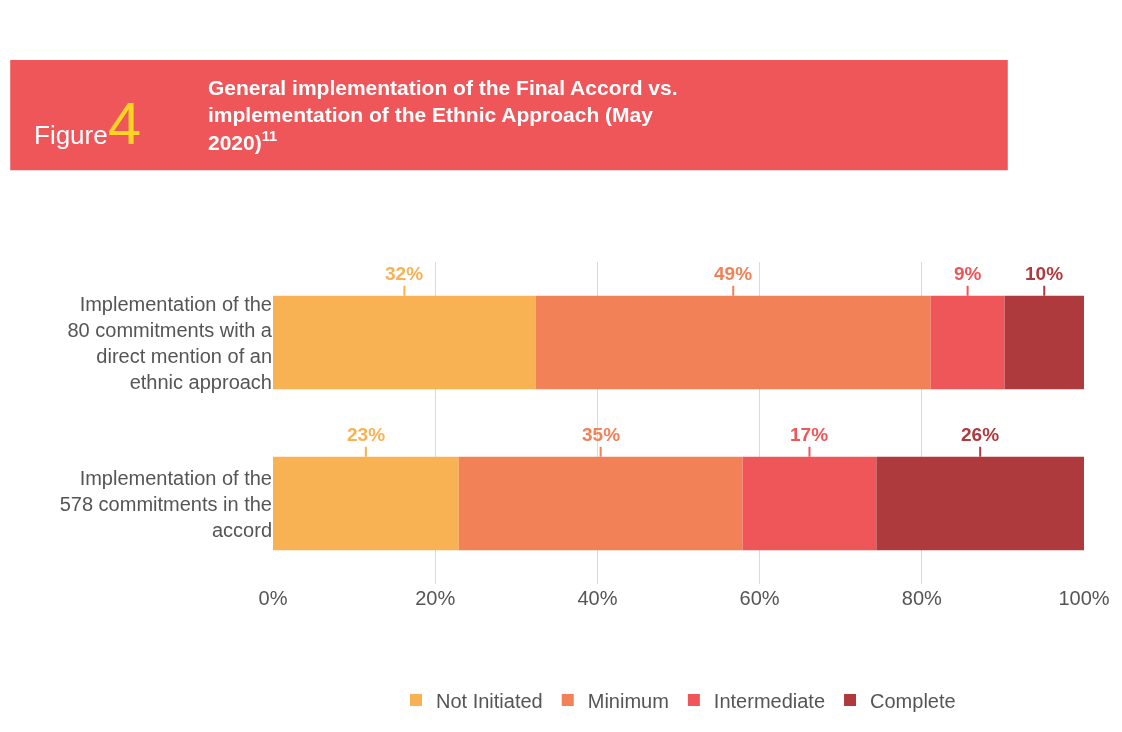 This screenshot has height=732, width=1122. Describe the element at coordinates (597, 598) in the screenshot. I see `x-tick-label: 40%` at that location.